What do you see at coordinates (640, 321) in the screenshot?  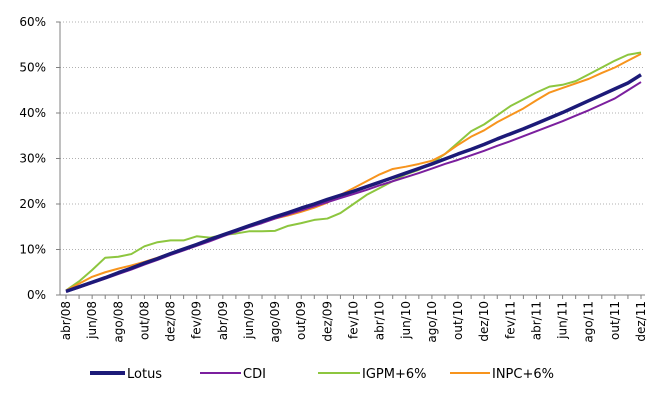 I see `x-tick-label: dez/11` at bounding box center [640, 321].